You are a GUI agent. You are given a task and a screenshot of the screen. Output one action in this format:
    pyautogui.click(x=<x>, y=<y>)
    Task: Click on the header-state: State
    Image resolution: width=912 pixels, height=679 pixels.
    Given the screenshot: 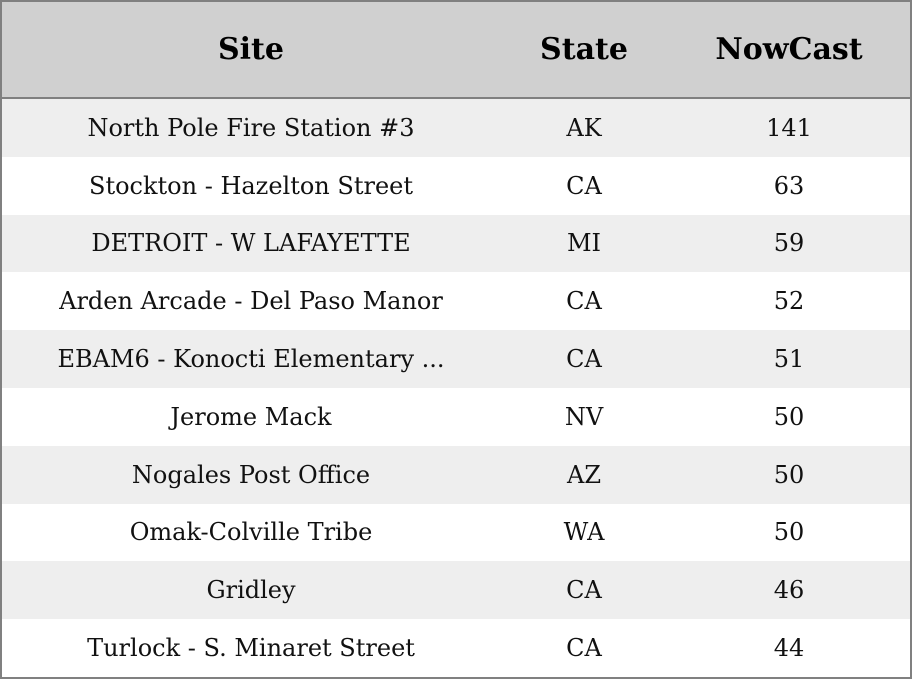 What is the action you would take?
    pyautogui.click(x=584, y=50)
    